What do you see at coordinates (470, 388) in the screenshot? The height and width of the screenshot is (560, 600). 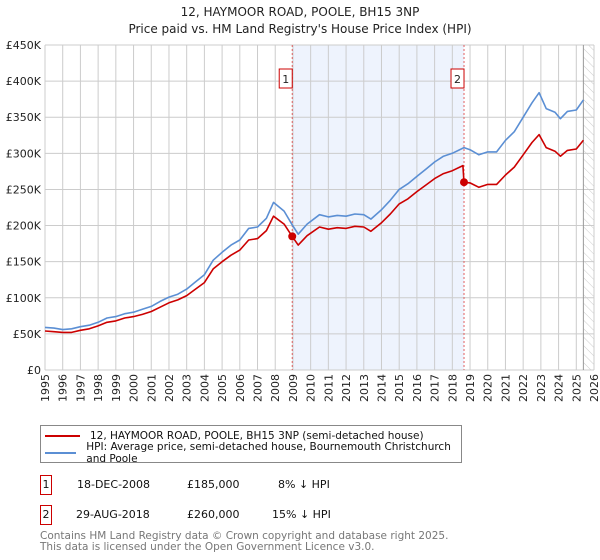 I see `x-tick-label: 2019` at bounding box center [470, 388].